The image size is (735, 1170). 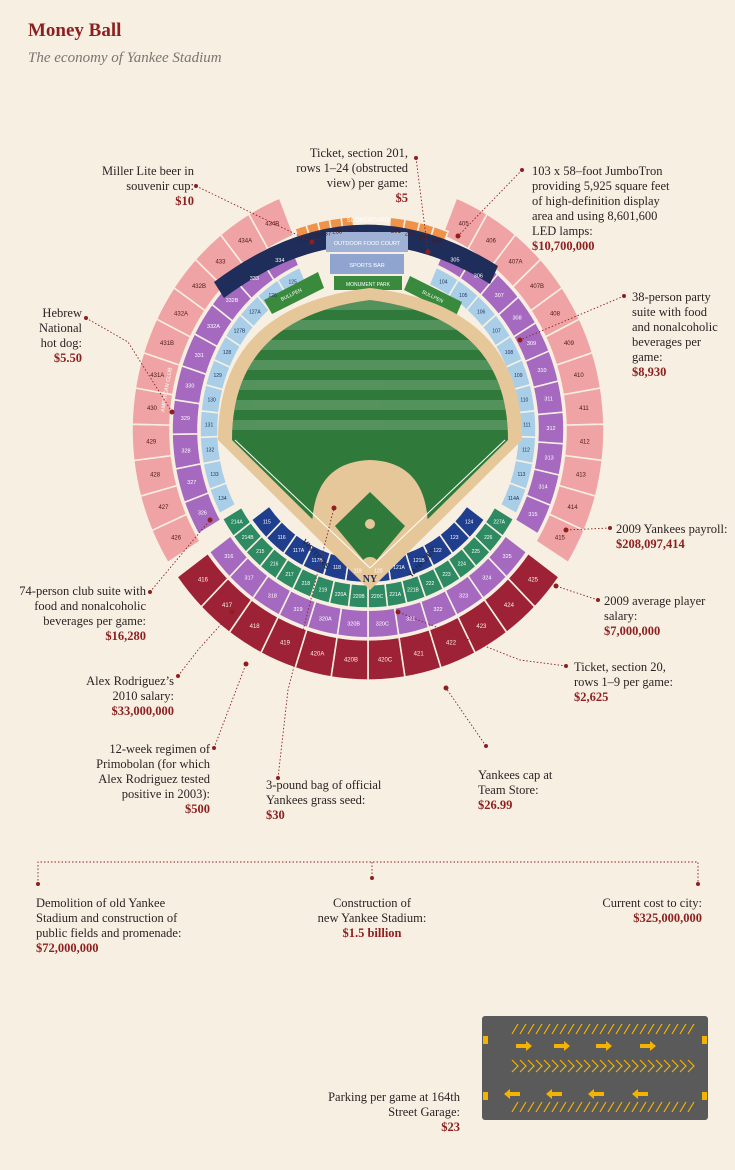 I want to click on foul-line-right, so click(x=437, y=504).